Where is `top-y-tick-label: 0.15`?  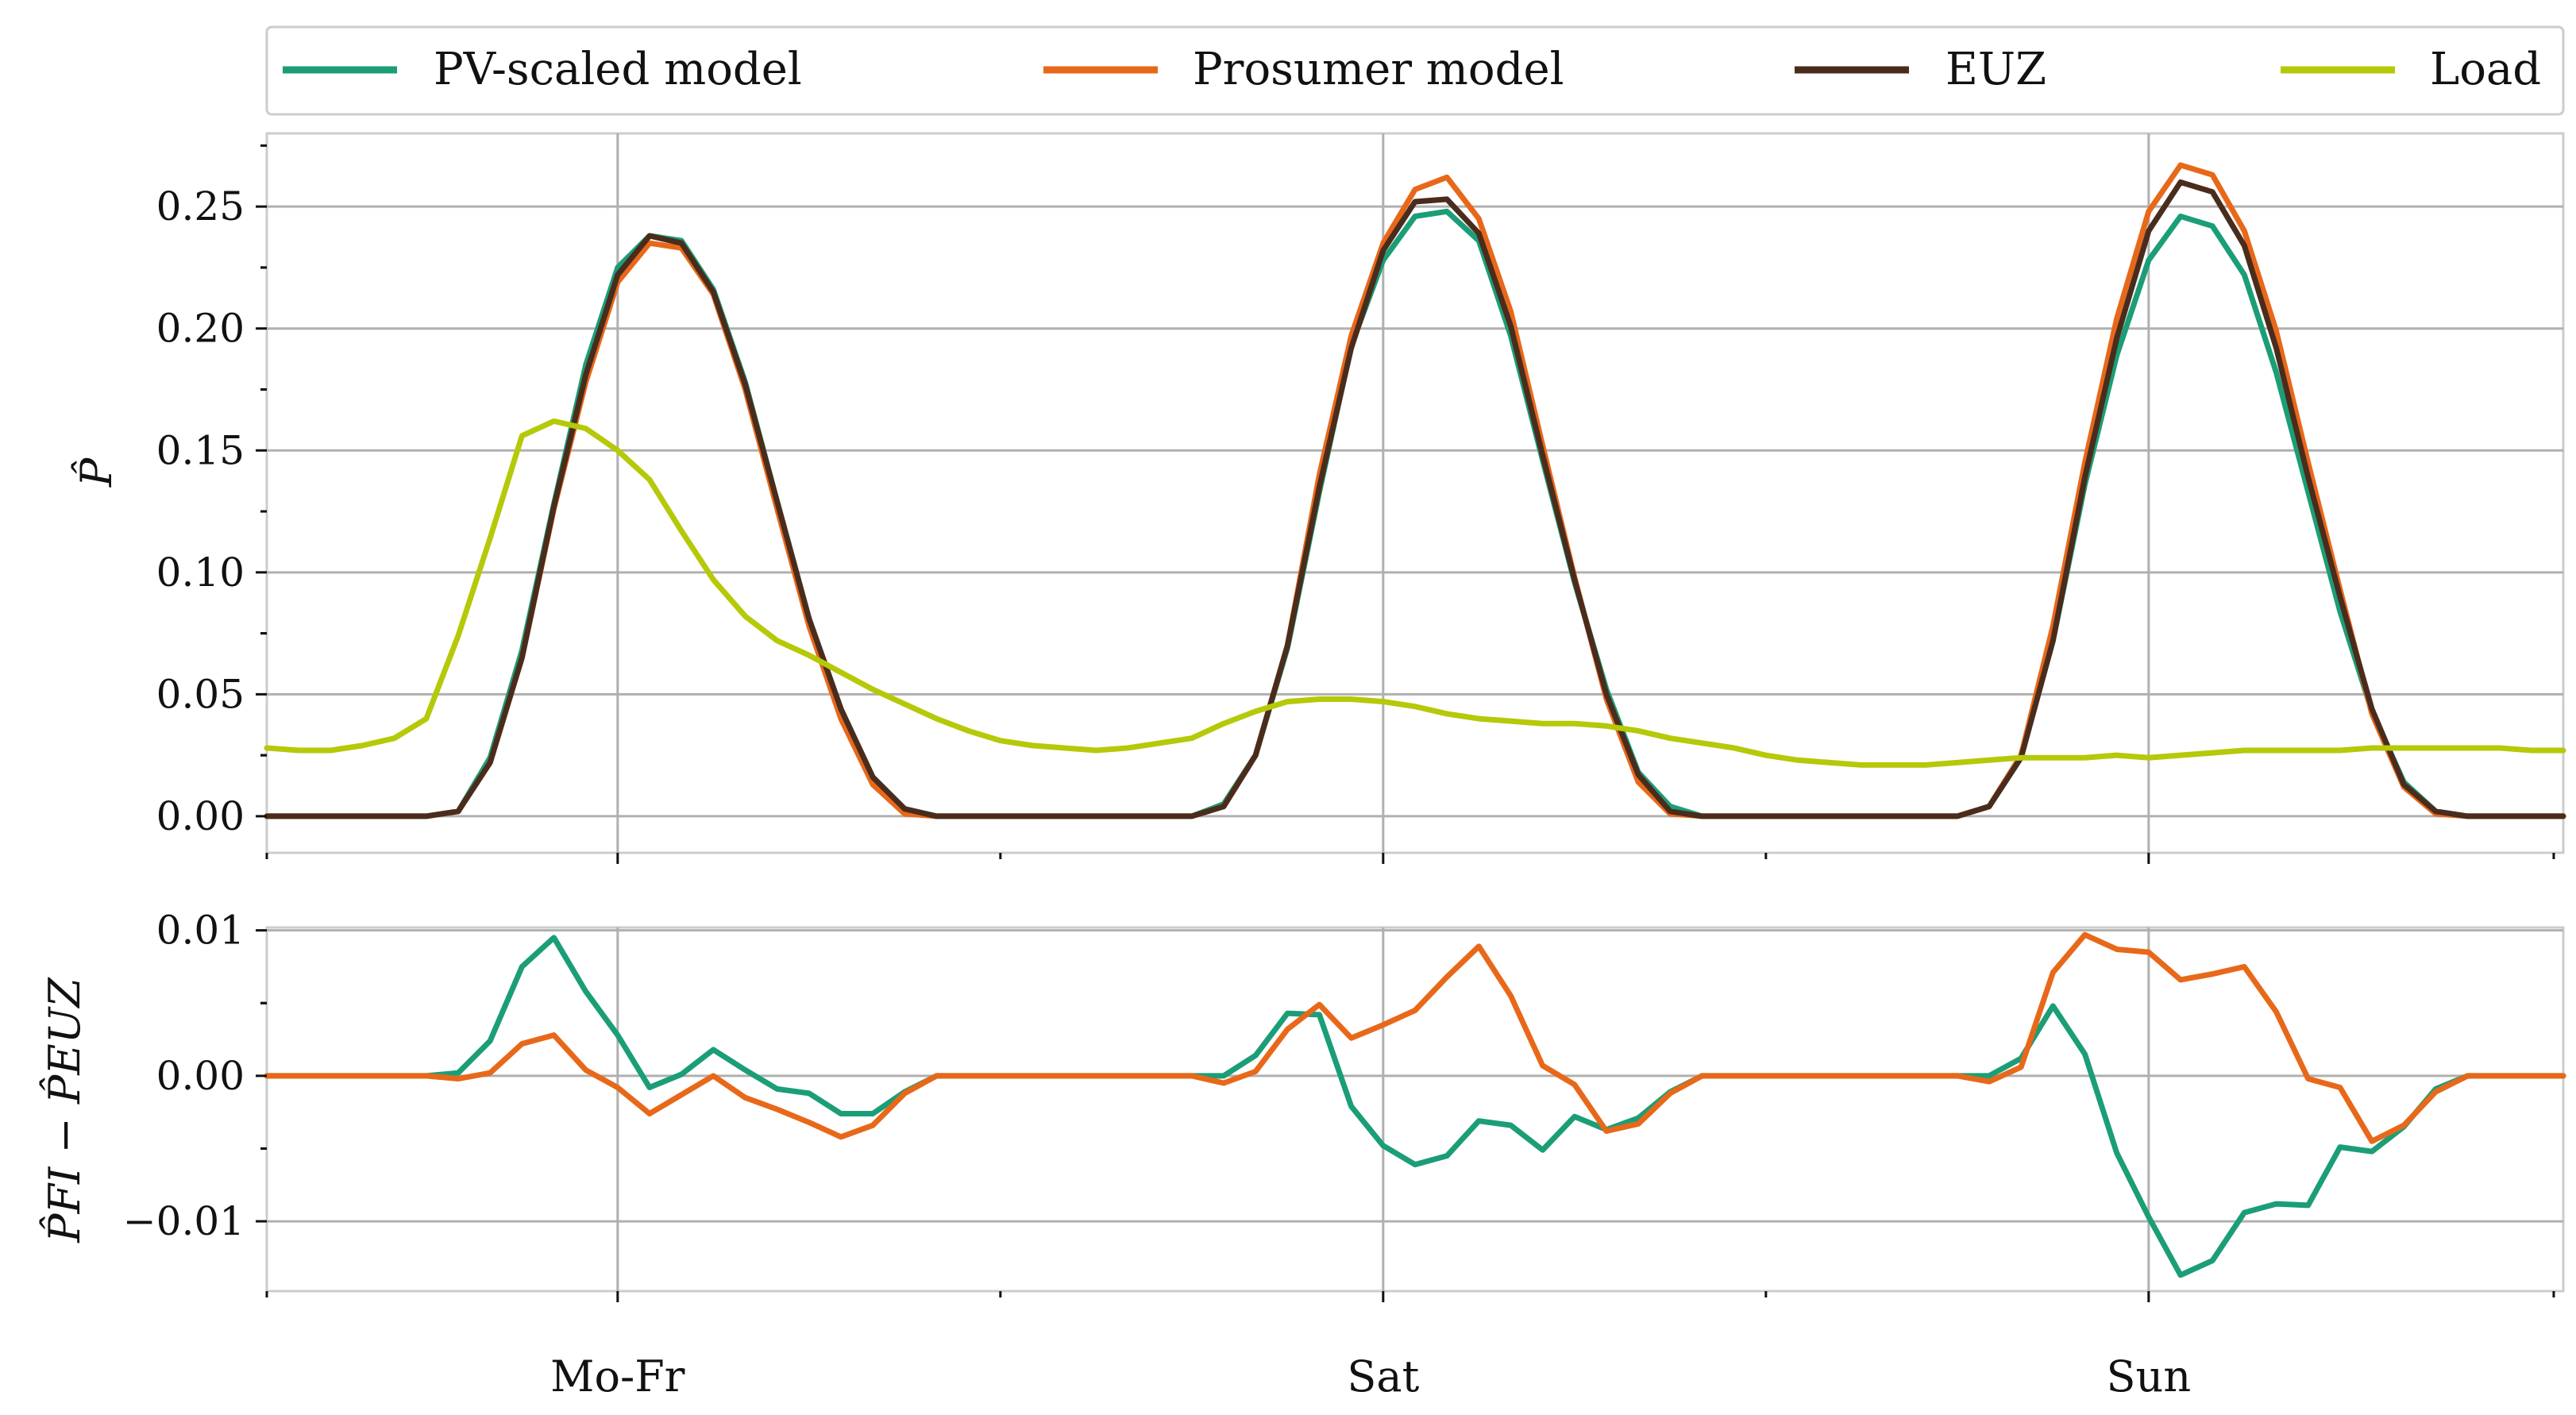 top-y-tick-label: 0.15 is located at coordinates (200, 450).